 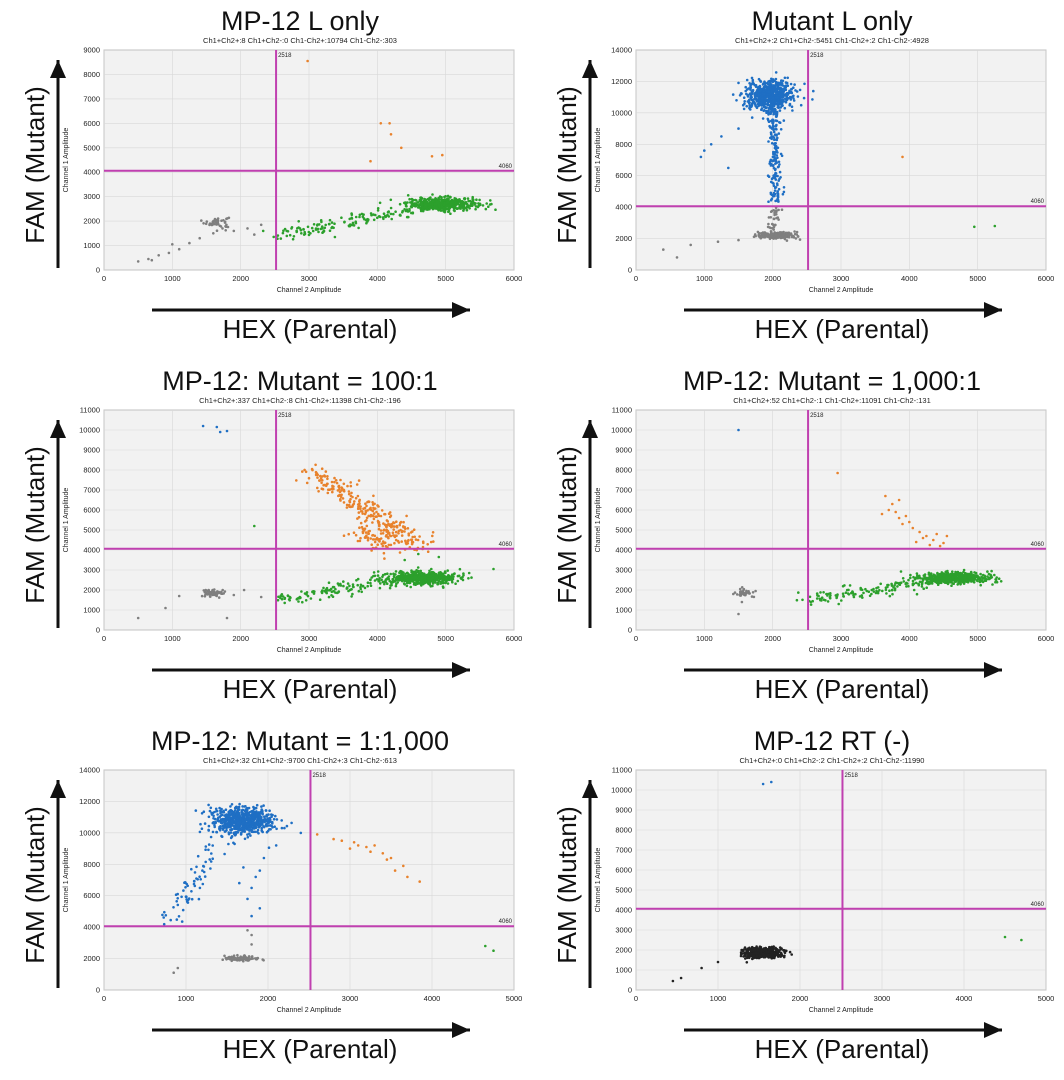 I want to click on x-axis-arrow, so click(x=843, y=670).